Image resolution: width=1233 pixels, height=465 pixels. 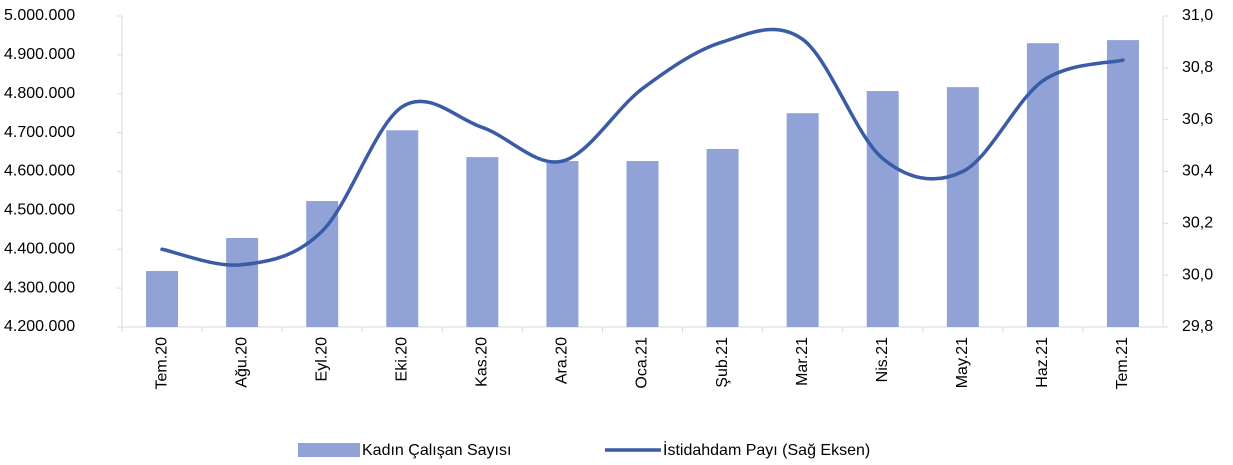 What do you see at coordinates (1197, 326) in the screenshot?
I see `y2-tick-label: 29,8` at bounding box center [1197, 326].